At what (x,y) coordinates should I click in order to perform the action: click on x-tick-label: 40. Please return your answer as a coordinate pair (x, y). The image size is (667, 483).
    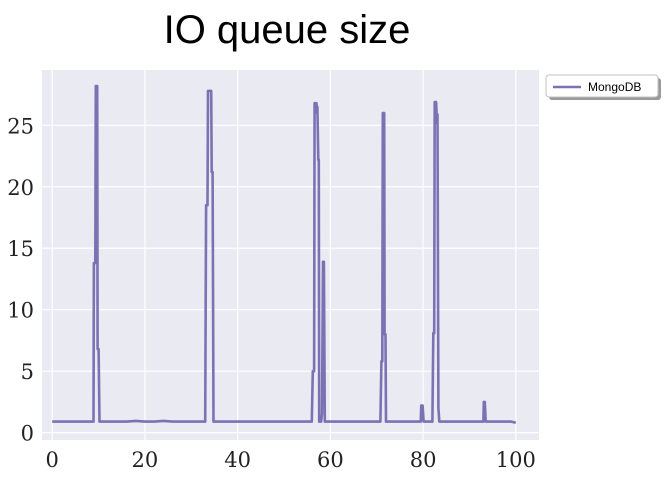
    Looking at the image, I should click on (237, 460).